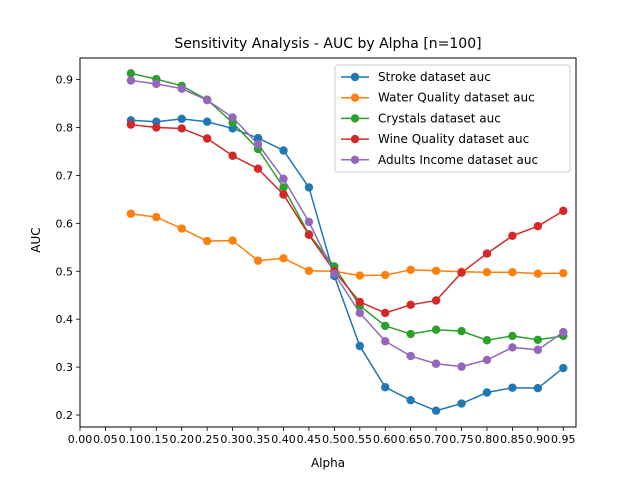  What do you see at coordinates (328, 463) in the screenshot?
I see `x-axis-label: Alpha` at bounding box center [328, 463].